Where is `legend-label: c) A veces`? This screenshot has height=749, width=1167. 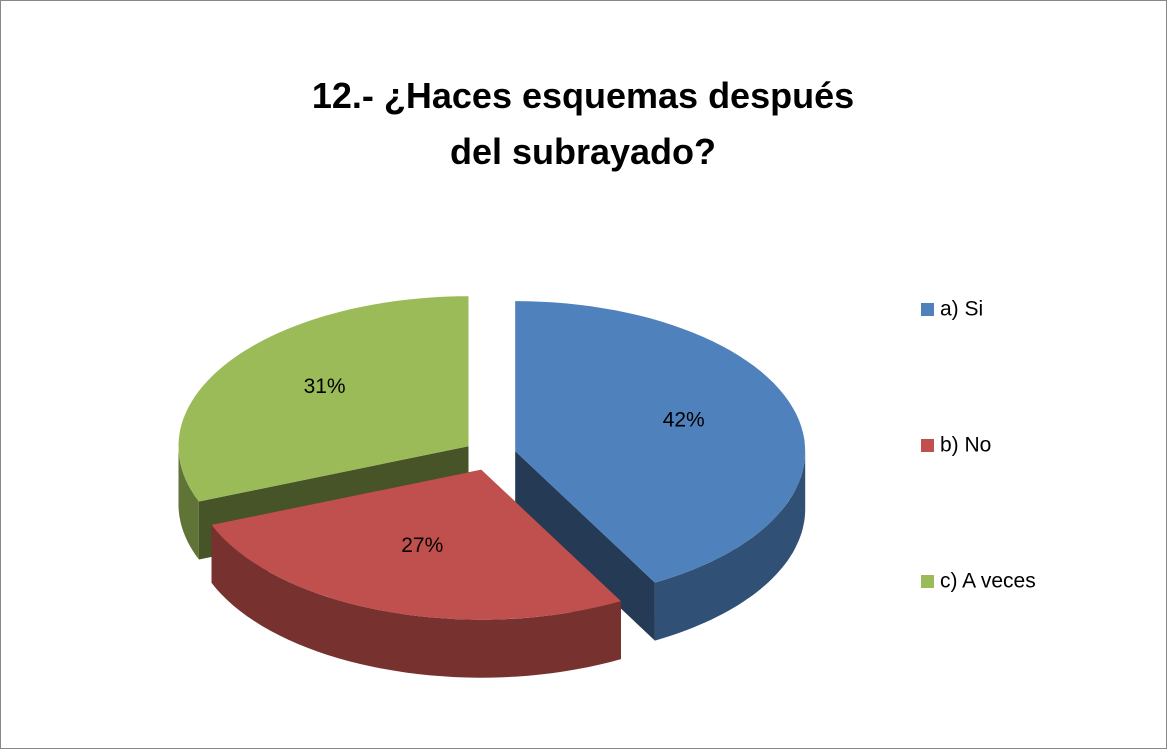 legend-label: c) A veces is located at coordinates (988, 581).